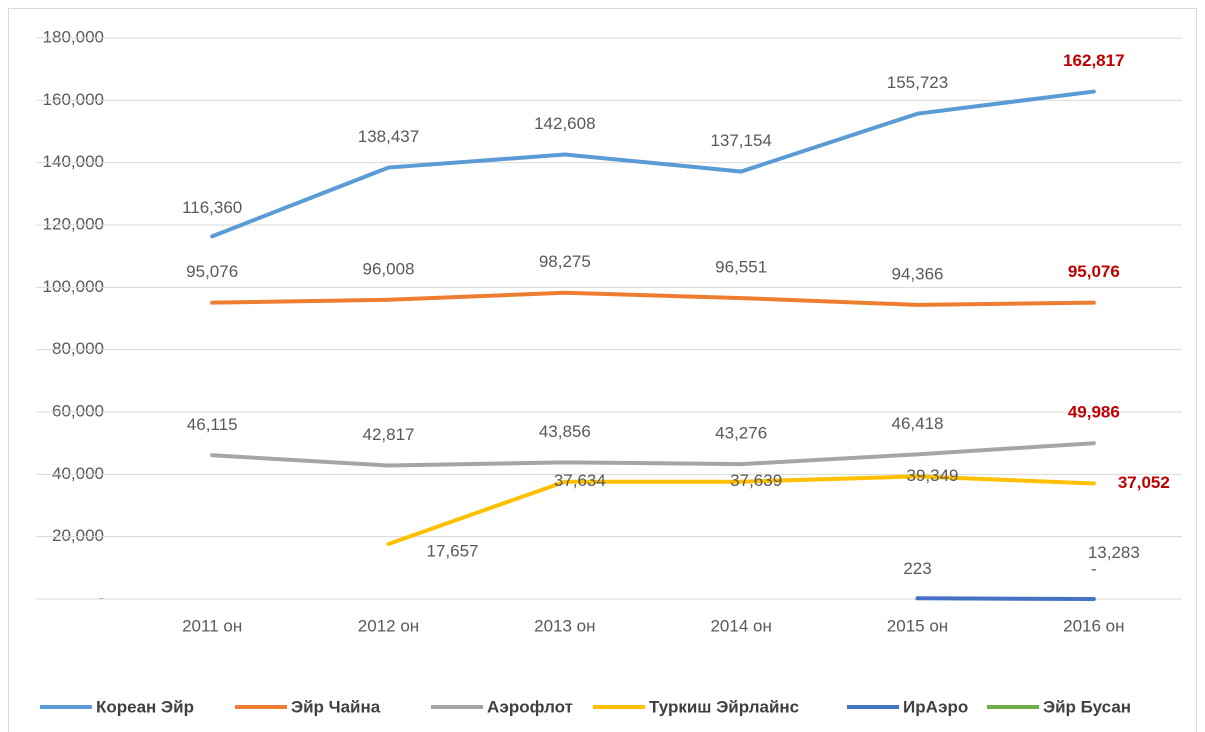 The width and height of the screenshot is (1205, 732). Describe the element at coordinates (388, 136) in the screenshot. I see `data-label: 138,437` at that location.